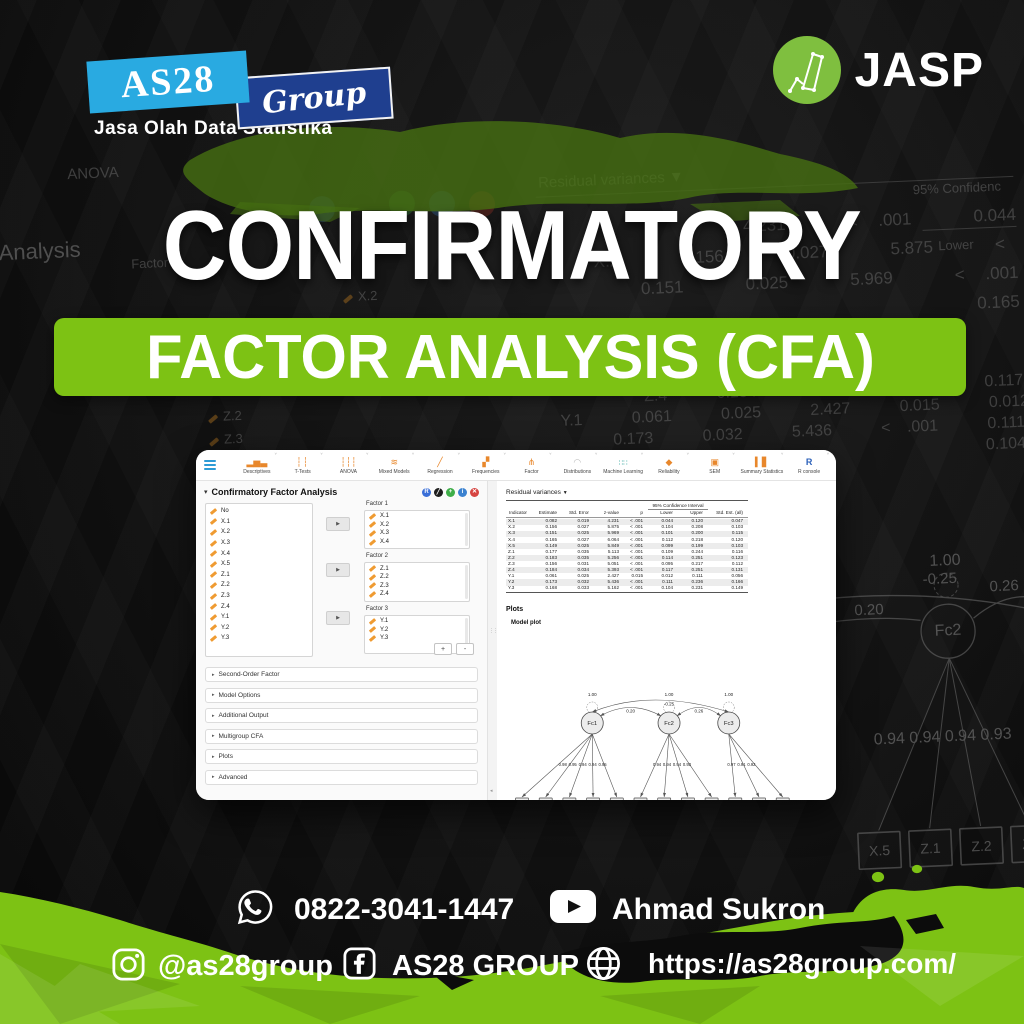  I want to click on table-title: Residual variances ▼, so click(671, 492).